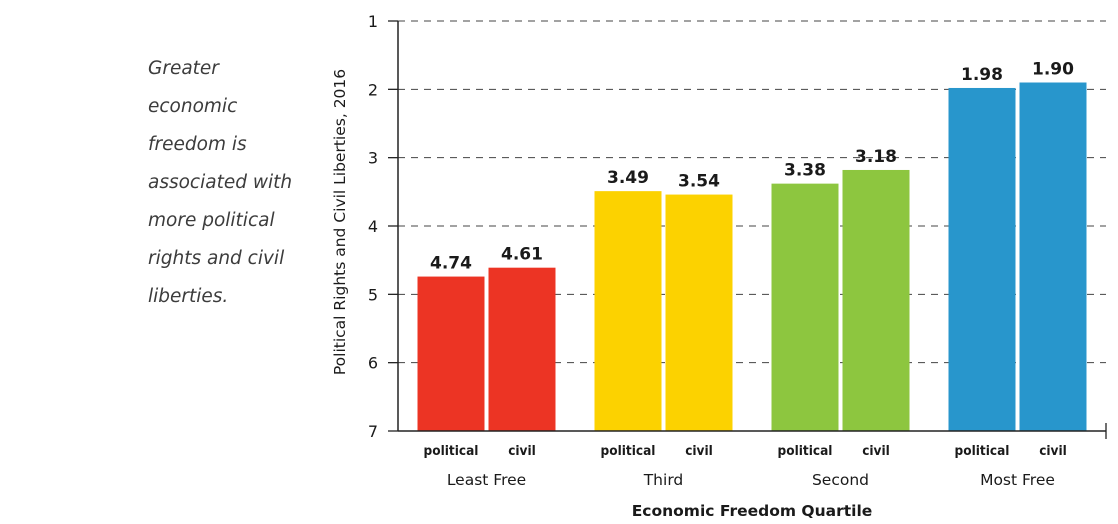 The height and width of the screenshot is (524, 1118). What do you see at coordinates (663, 480) in the screenshot?
I see `category-label-1: Third` at bounding box center [663, 480].